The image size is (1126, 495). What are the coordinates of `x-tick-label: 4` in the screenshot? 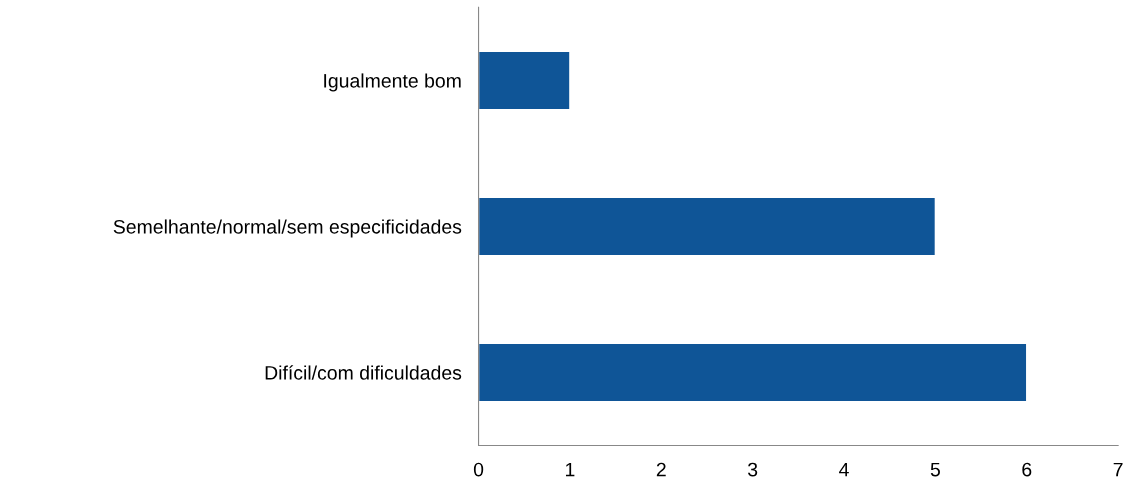 It's located at (844, 469).